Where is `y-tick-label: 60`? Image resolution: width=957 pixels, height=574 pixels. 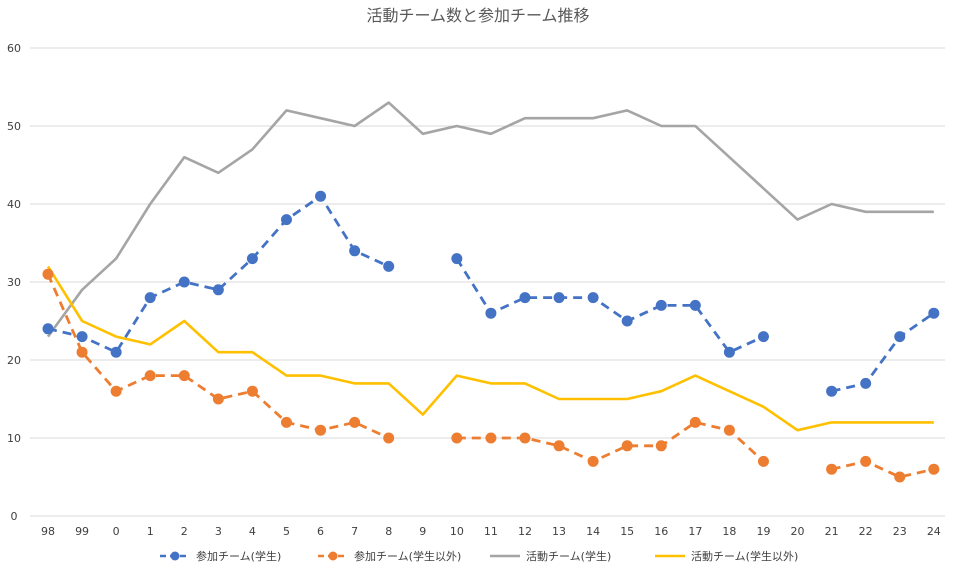 y-tick-label: 60 is located at coordinates (14, 48).